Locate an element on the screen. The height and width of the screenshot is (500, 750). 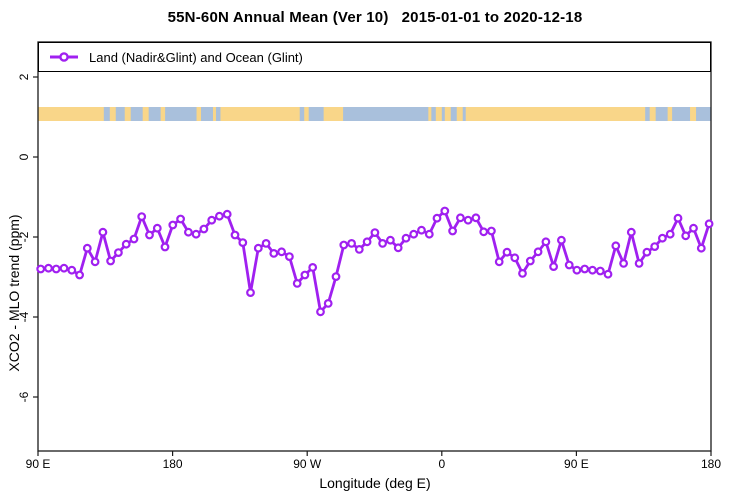
y-tick-label: 0 is located at coordinates (24, 156).